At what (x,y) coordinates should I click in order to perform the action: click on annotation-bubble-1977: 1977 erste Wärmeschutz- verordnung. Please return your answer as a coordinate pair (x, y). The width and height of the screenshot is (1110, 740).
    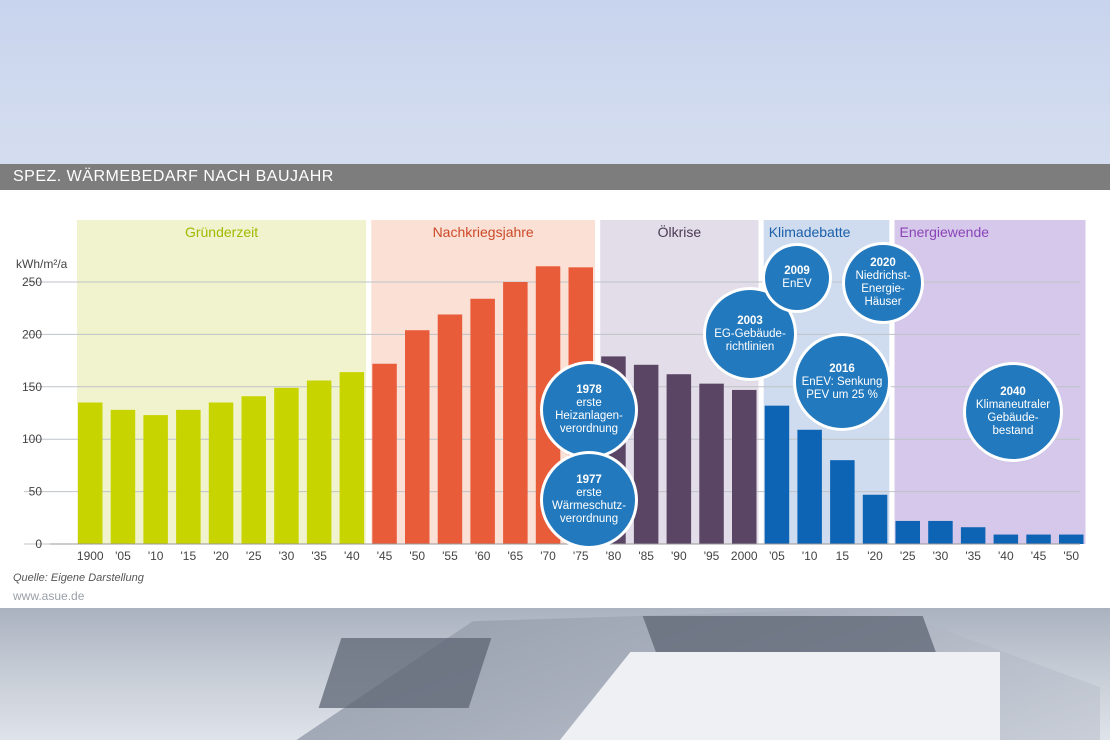
    Looking at the image, I should click on (589, 500).